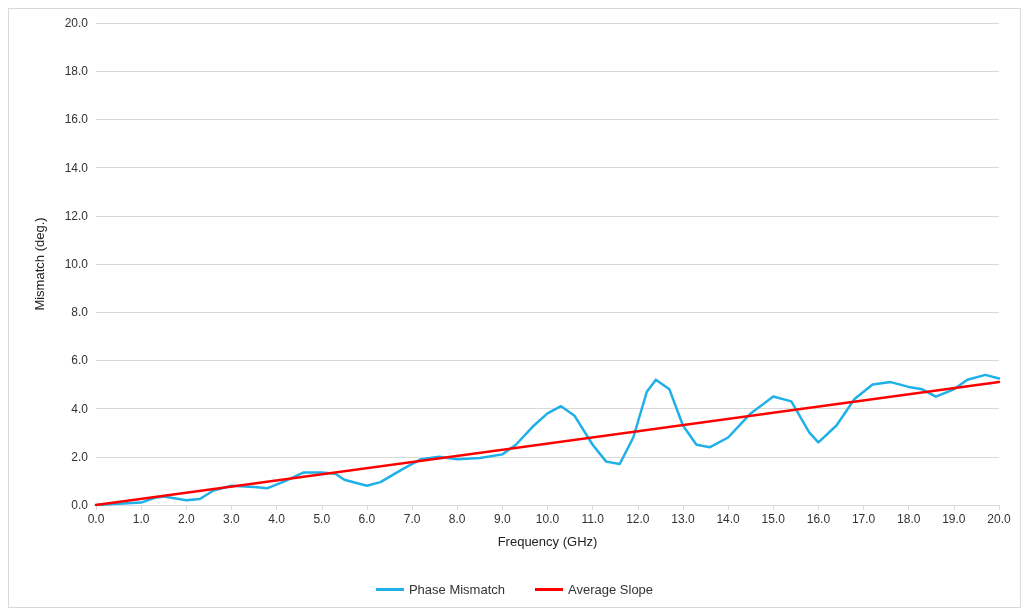 The height and width of the screenshot is (616, 1029). What do you see at coordinates (80, 312) in the screenshot?
I see `y-tick-label: 8.0` at bounding box center [80, 312].